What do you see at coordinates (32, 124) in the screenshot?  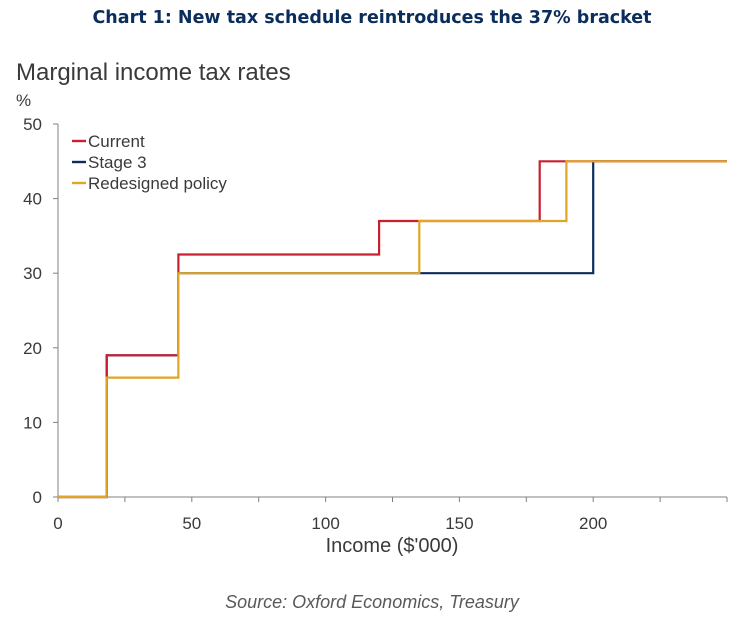 I see `y-tick-label: 50` at bounding box center [32, 124].